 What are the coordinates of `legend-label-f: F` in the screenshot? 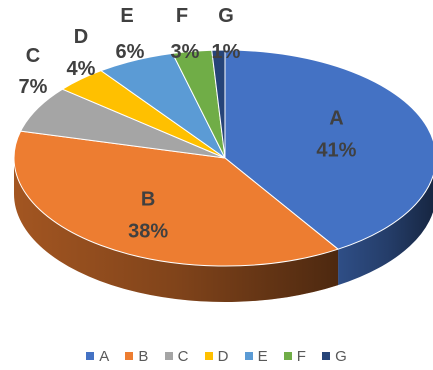 It's located at (301, 356).